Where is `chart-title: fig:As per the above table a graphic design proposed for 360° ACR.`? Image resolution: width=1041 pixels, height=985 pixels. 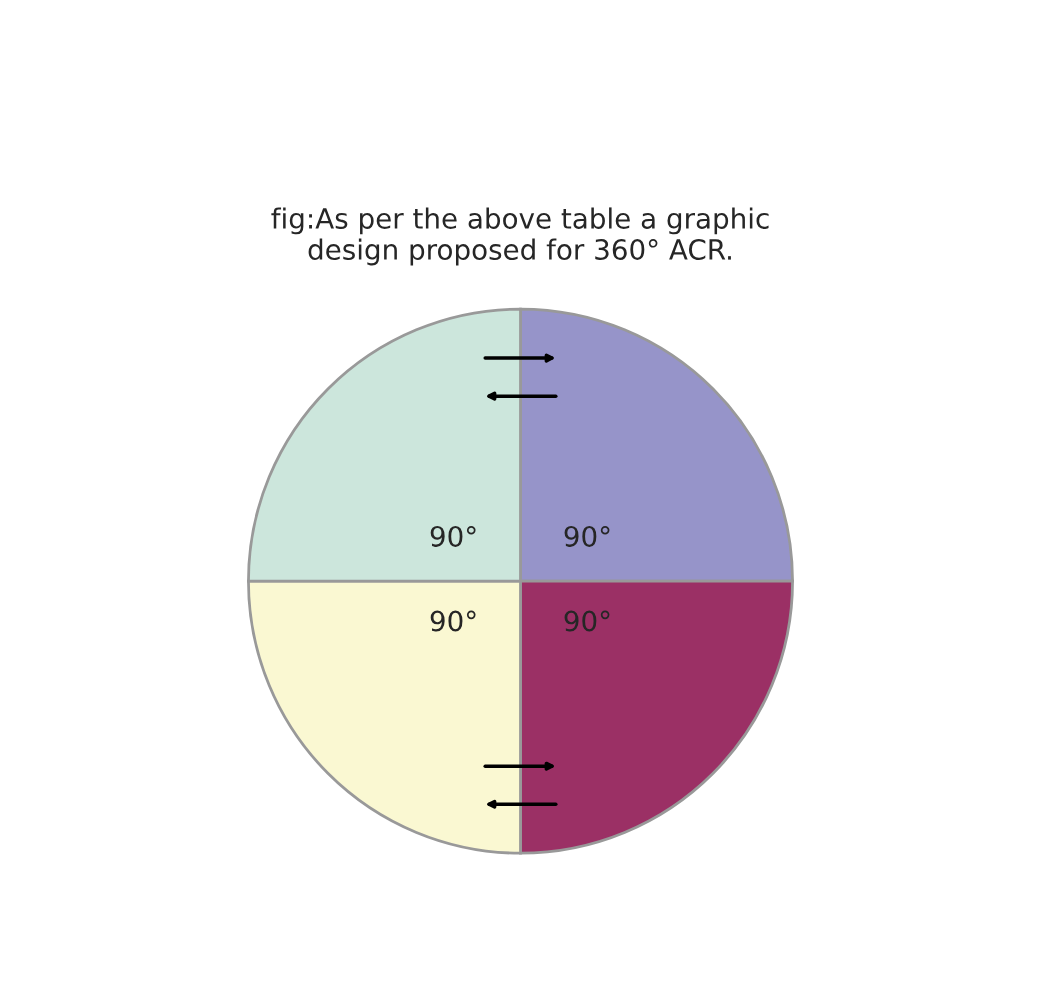
chart-title: fig:As per the above table a graphic design proposed for 360° ACR. is located at coordinates (520, 236).